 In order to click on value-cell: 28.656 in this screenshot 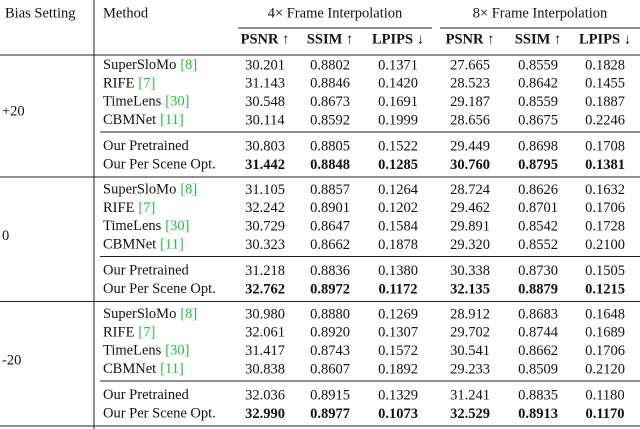, I will do `click(470, 120)`.